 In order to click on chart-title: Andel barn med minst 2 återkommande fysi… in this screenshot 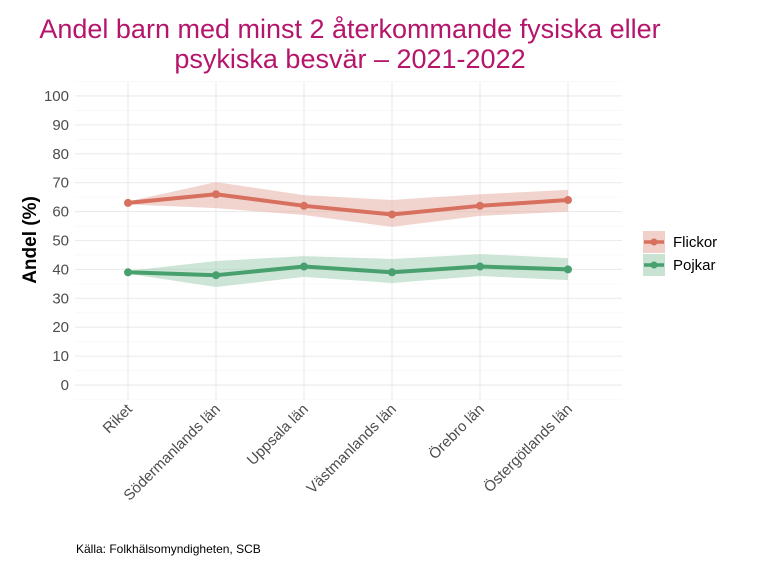, I will do `click(350, 44)`.